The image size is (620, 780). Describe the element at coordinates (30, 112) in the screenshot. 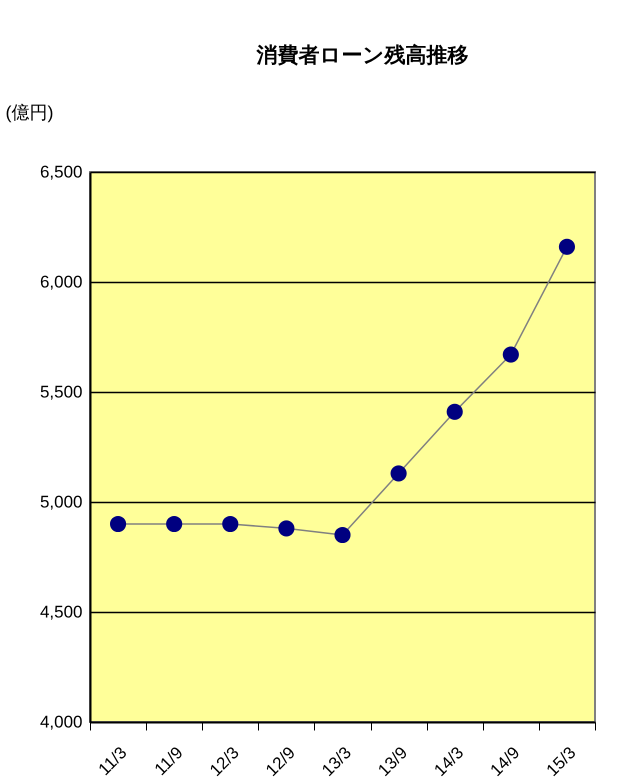

I see `y-axis-title: (億円)` at that location.